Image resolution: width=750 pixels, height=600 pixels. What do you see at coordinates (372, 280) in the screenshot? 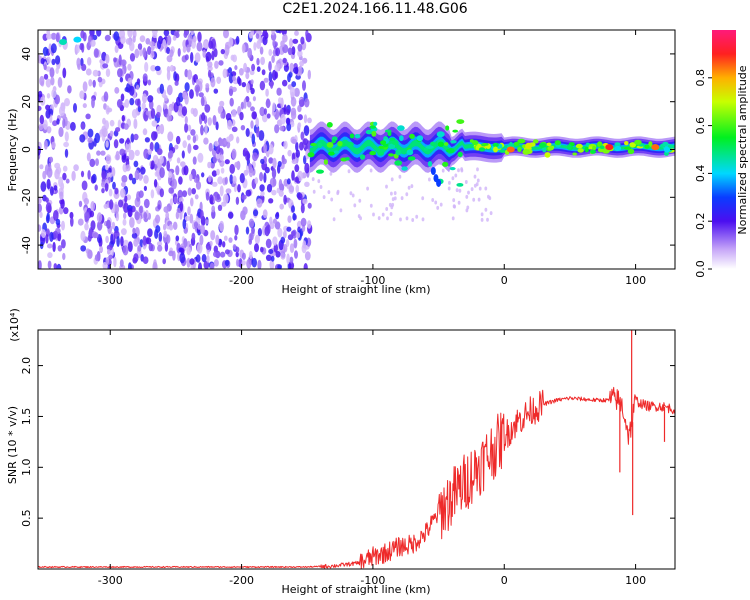
I see `x-tick-label: -100` at bounding box center [372, 280].